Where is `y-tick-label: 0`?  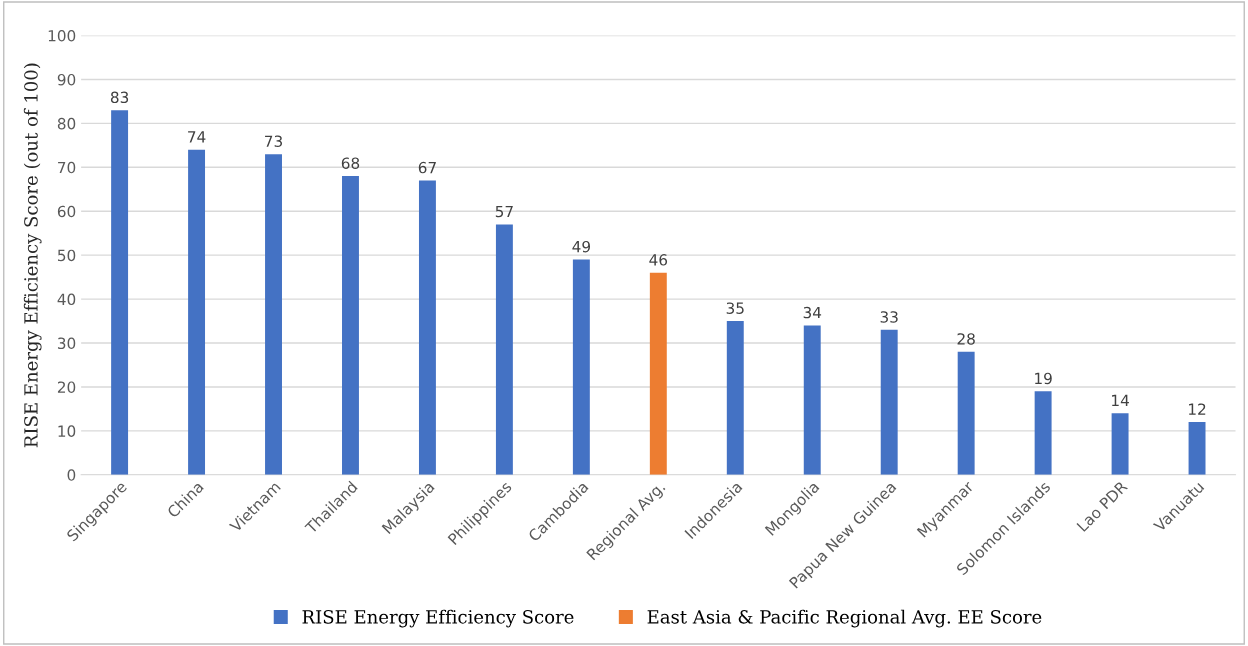
y-tick-label: 0 is located at coordinates (71, 475).